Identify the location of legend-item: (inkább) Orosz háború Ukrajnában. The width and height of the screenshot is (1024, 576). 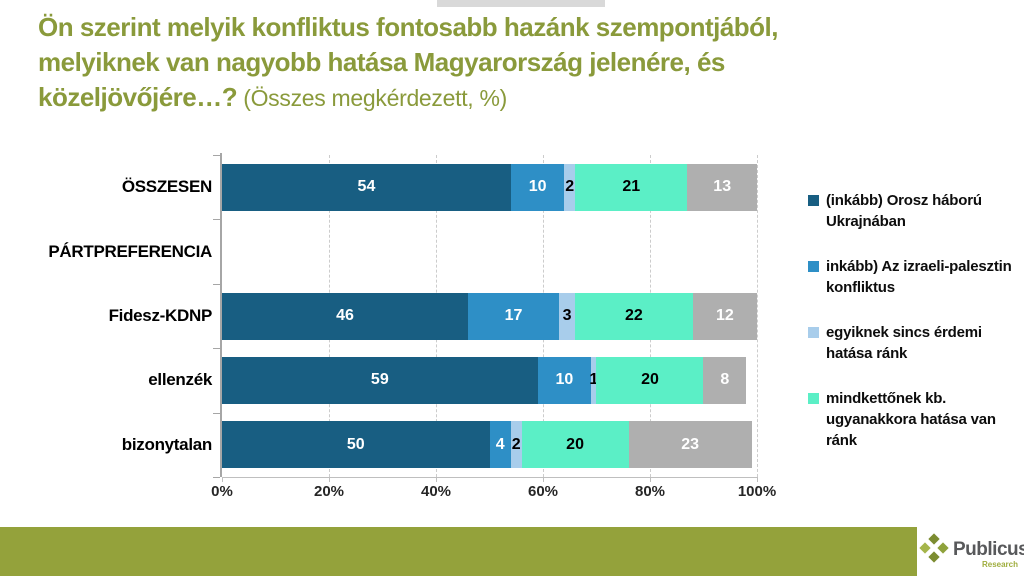
(911, 211).